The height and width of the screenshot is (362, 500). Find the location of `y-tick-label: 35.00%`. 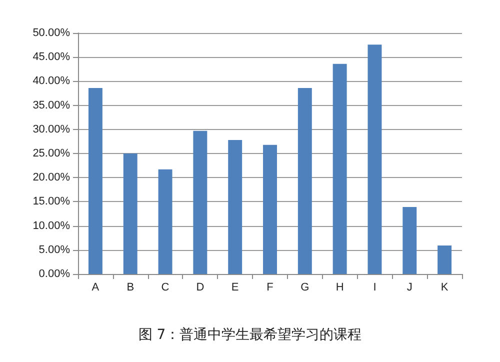

y-tick-label: 35.00% is located at coordinates (51, 105).